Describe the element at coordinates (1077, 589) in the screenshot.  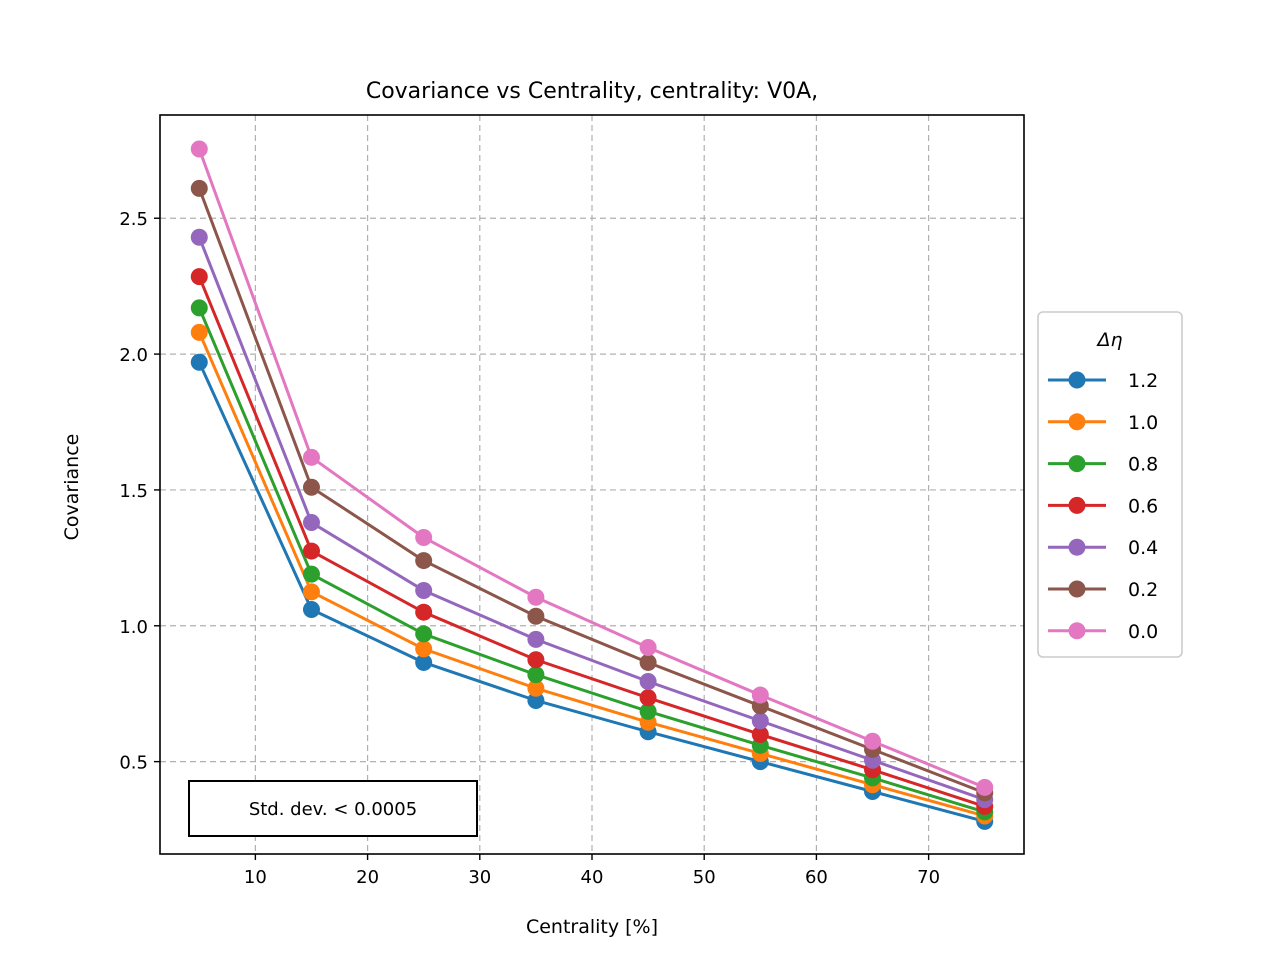
I see `legend-marker-0.2` at that location.